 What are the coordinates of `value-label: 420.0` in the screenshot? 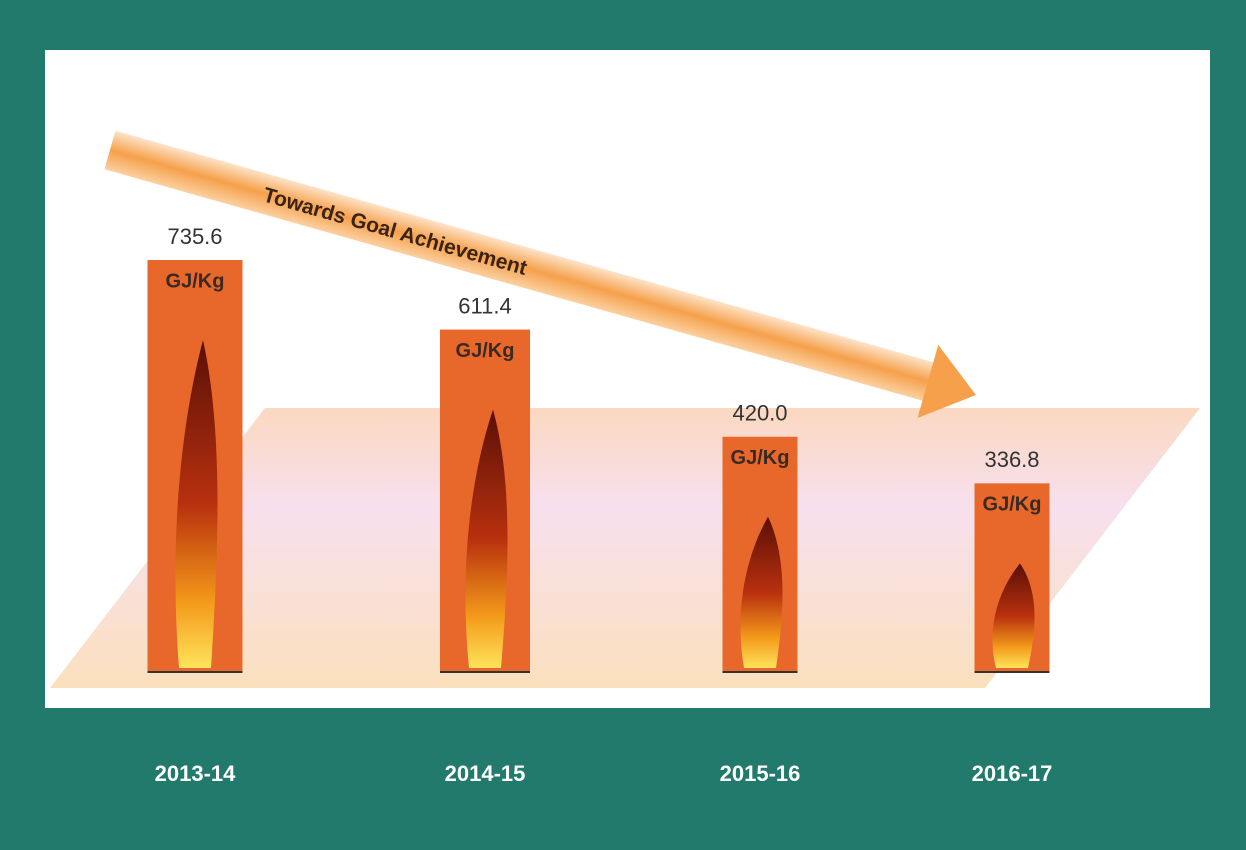 It's located at (759, 413).